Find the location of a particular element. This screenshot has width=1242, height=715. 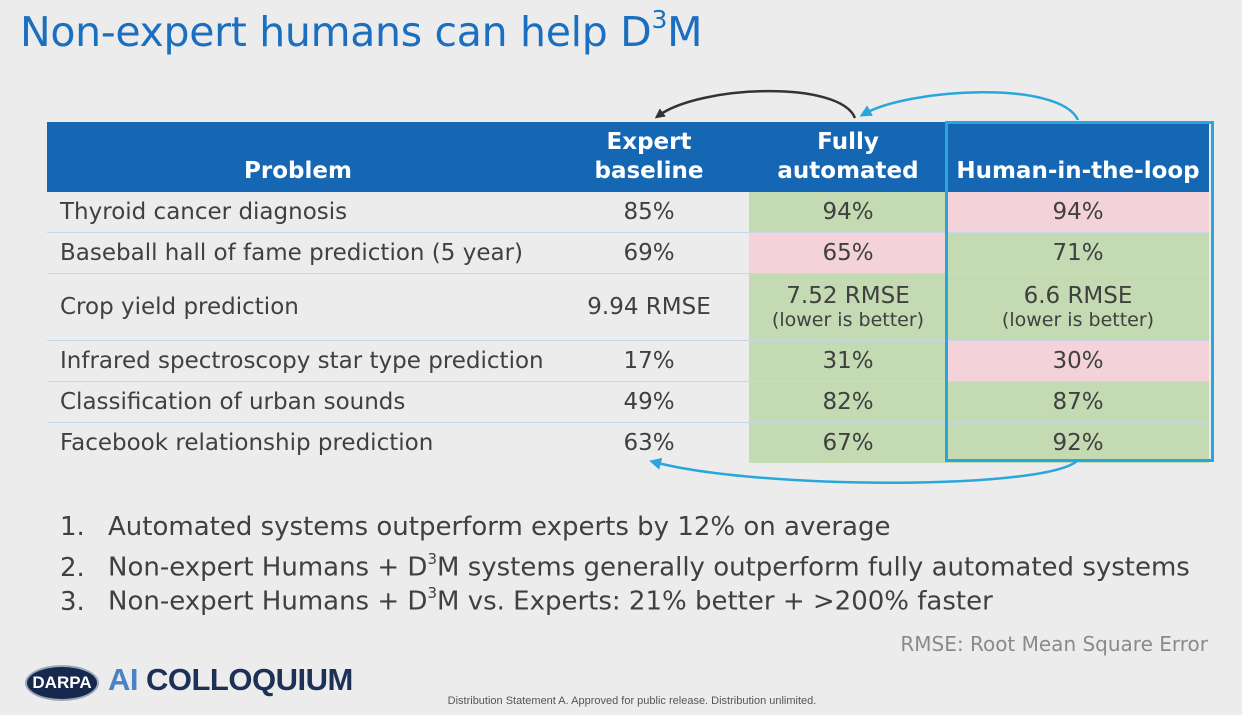

cell-automated: 94% is located at coordinates (848, 212).